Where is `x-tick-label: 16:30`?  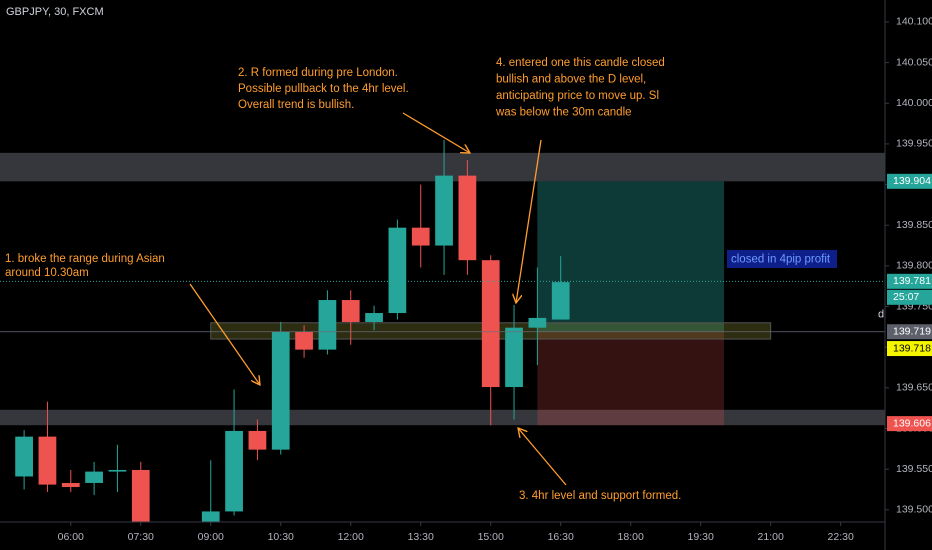 x-tick-label: 16:30 is located at coordinates (561, 537).